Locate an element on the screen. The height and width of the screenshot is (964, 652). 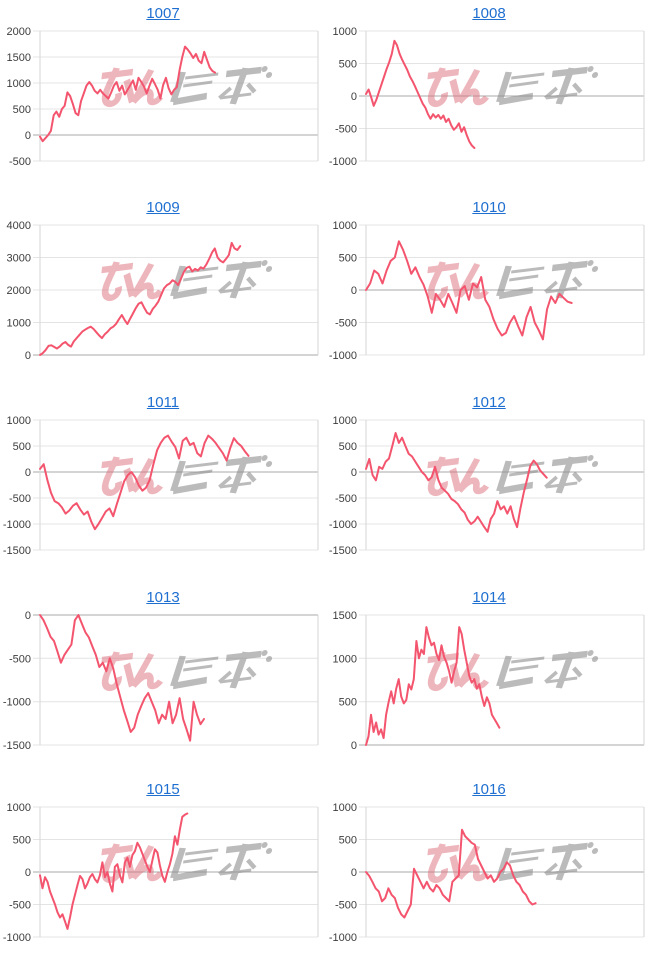
machine-number-link-1013: 1013 is located at coordinates (163, 597).